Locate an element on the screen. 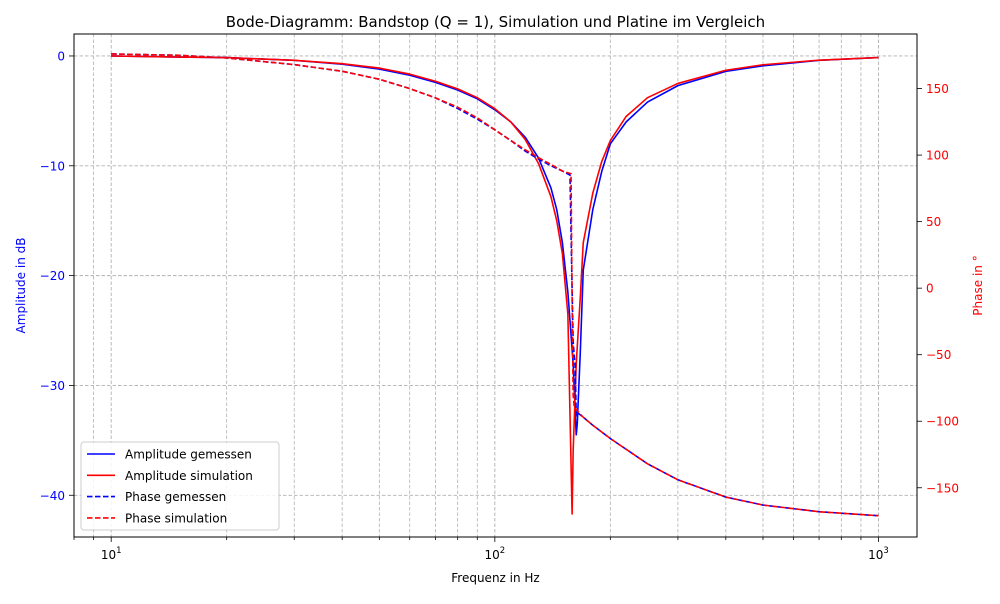  y-right-tick-label: −50 is located at coordinates (938, 355).